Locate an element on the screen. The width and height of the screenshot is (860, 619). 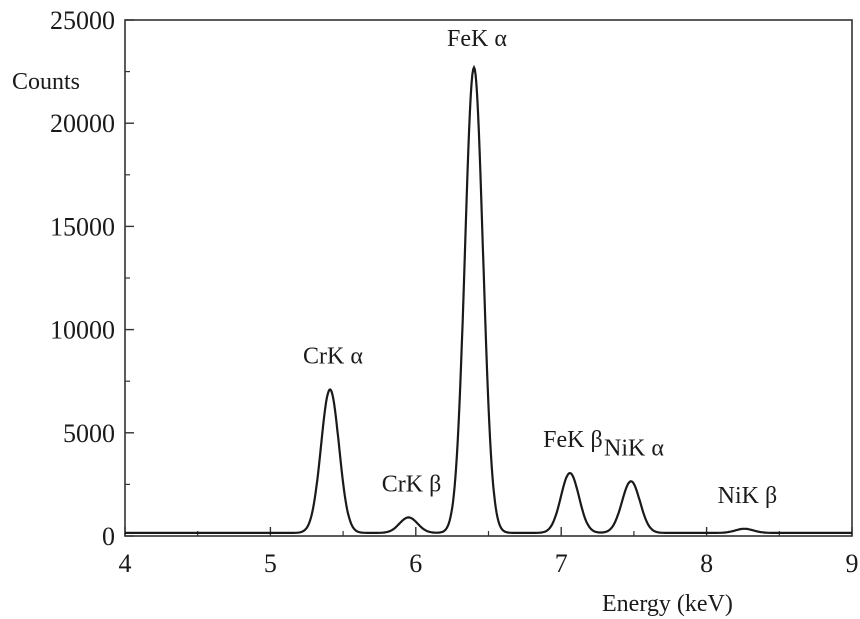
peak-label: CrK α is located at coordinates (333, 356).